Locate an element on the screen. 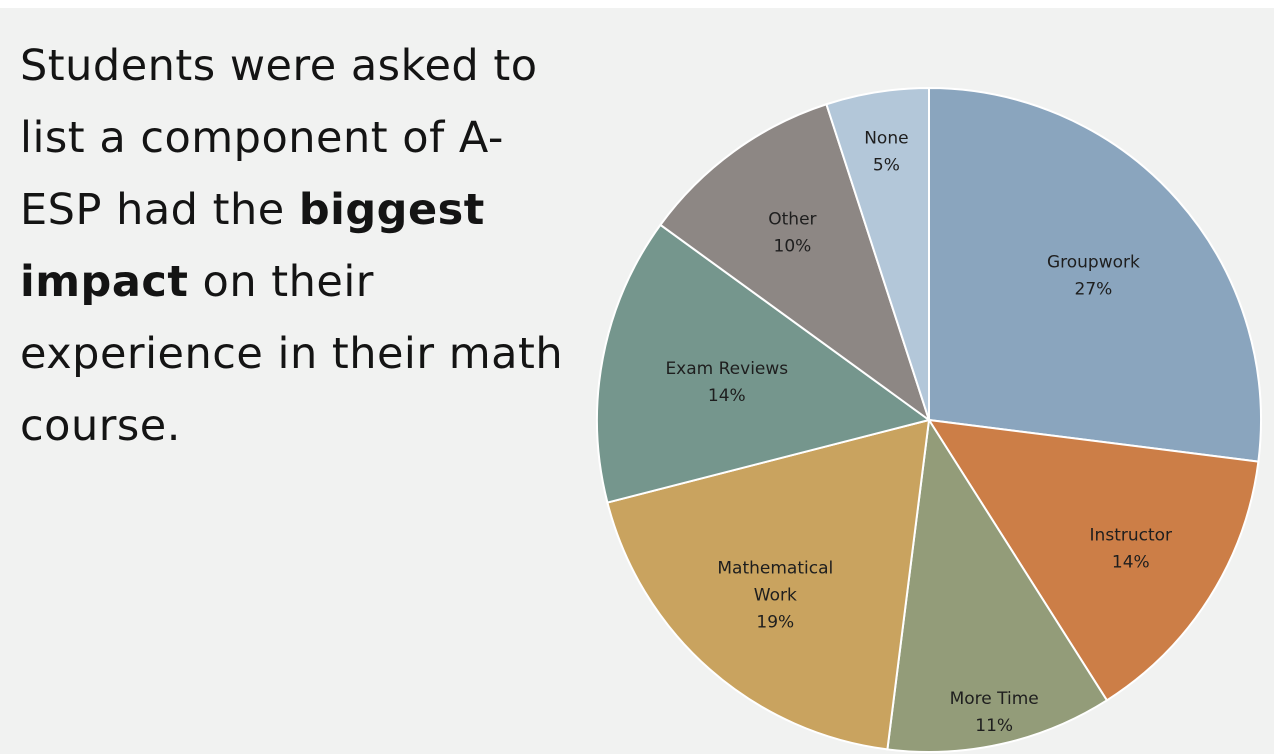 The width and height of the screenshot is (1274, 754). pie-slice-mathematical-work is located at coordinates (768, 584).